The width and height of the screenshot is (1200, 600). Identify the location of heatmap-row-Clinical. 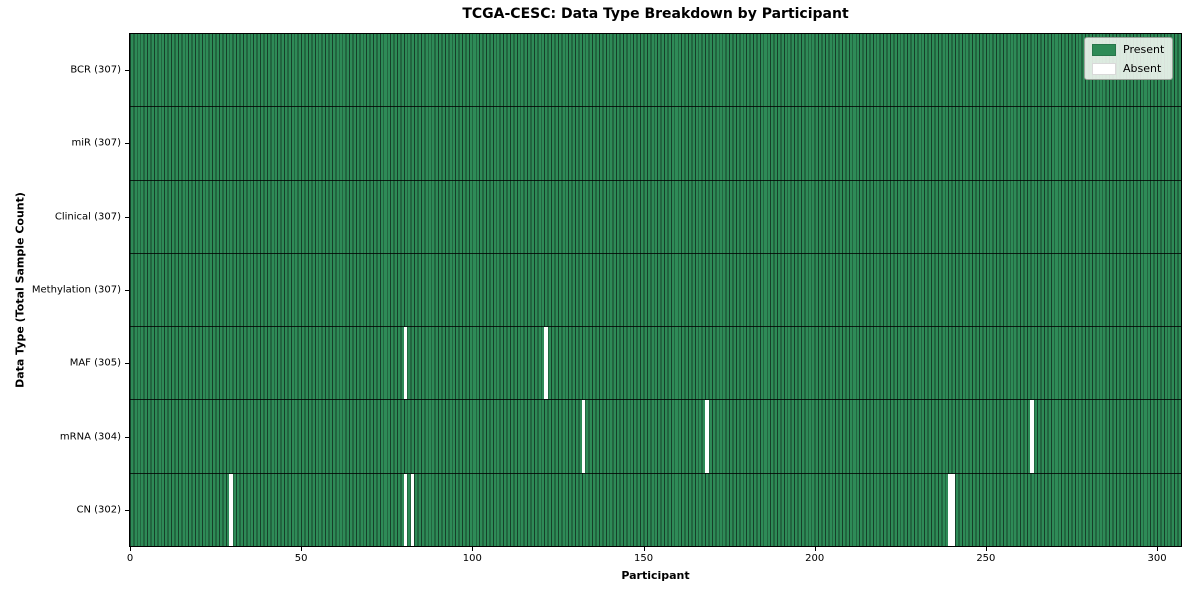
(655, 217).